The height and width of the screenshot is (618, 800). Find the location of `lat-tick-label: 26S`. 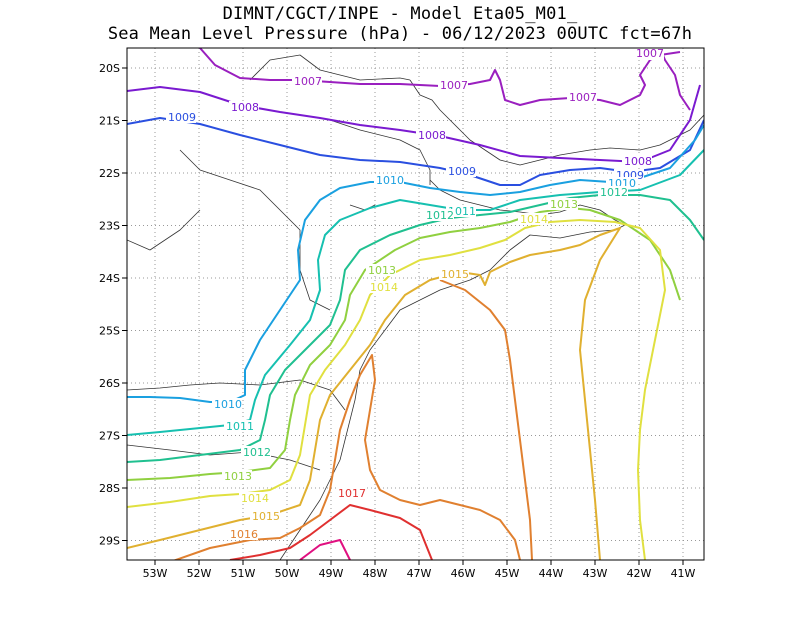

lat-tick-label: 26S is located at coordinates (109, 383).